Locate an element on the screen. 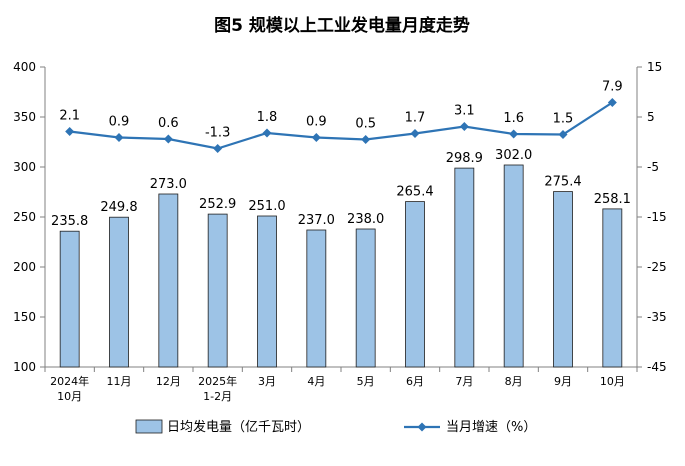 Image resolution: width=685 pixels, height=466 pixels. bar-data-label: 298.9 is located at coordinates (464, 158).